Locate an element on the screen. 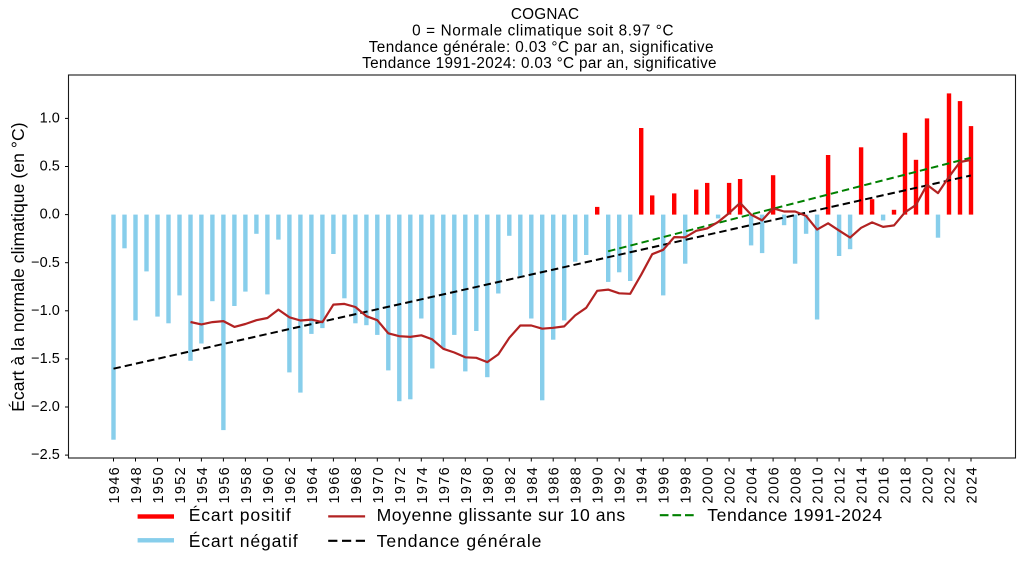 This screenshot has width=1024, height=573. svg-text: 1978 is located at coordinates (467, 484).